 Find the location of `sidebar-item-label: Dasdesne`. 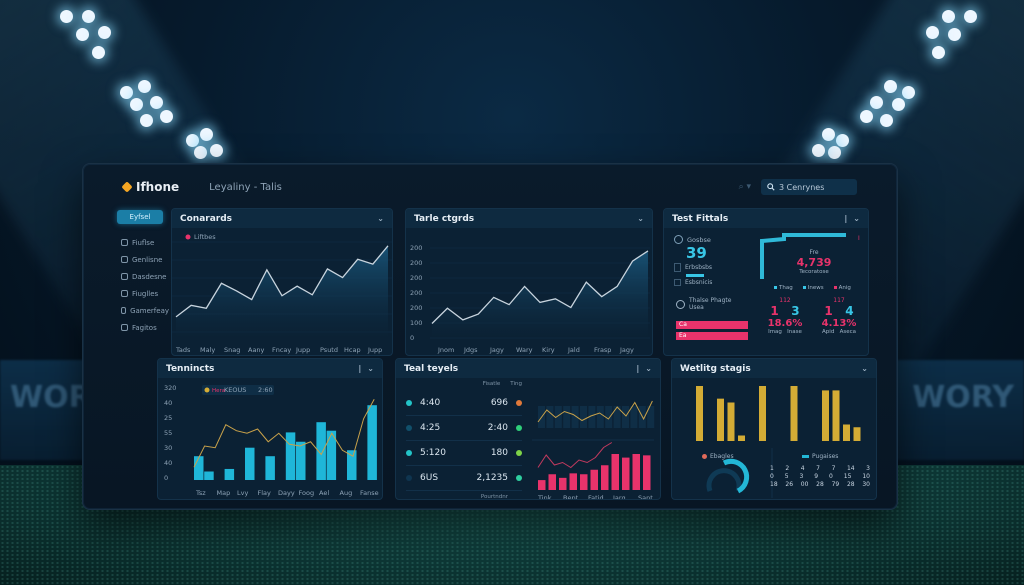

sidebar-item-label: Dasdesne is located at coordinates (149, 276).